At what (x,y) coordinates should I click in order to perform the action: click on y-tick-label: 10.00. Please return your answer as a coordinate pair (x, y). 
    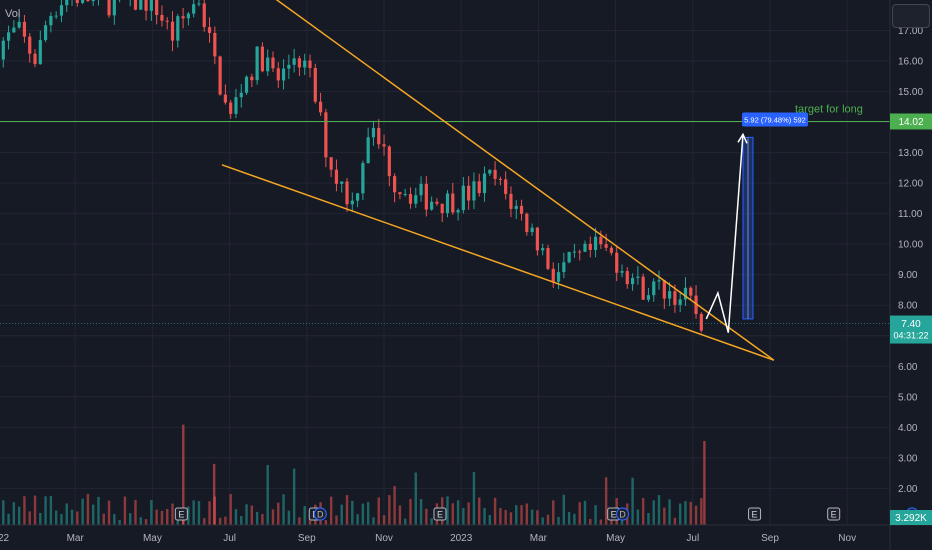
    Looking at the image, I should click on (910, 245).